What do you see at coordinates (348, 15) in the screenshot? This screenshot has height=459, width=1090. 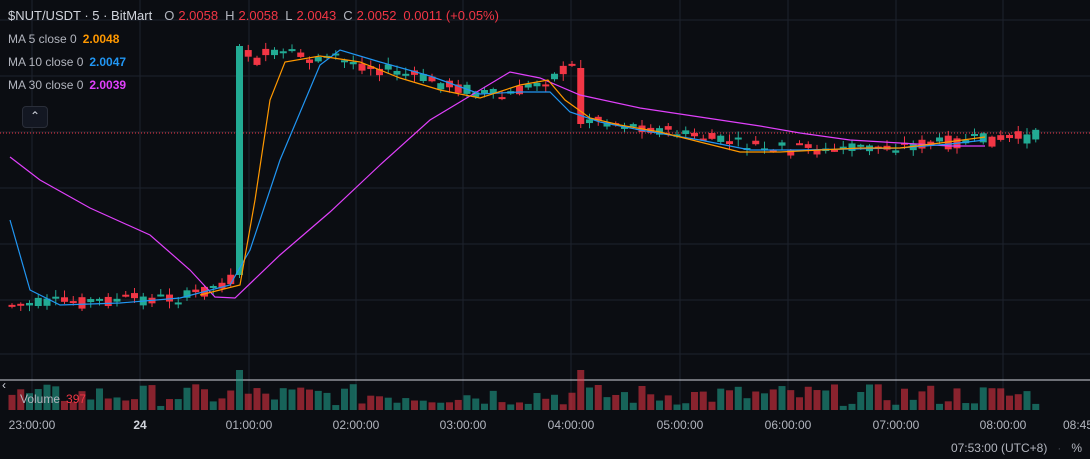 I see `ohlc-close-key: C` at bounding box center [348, 15].